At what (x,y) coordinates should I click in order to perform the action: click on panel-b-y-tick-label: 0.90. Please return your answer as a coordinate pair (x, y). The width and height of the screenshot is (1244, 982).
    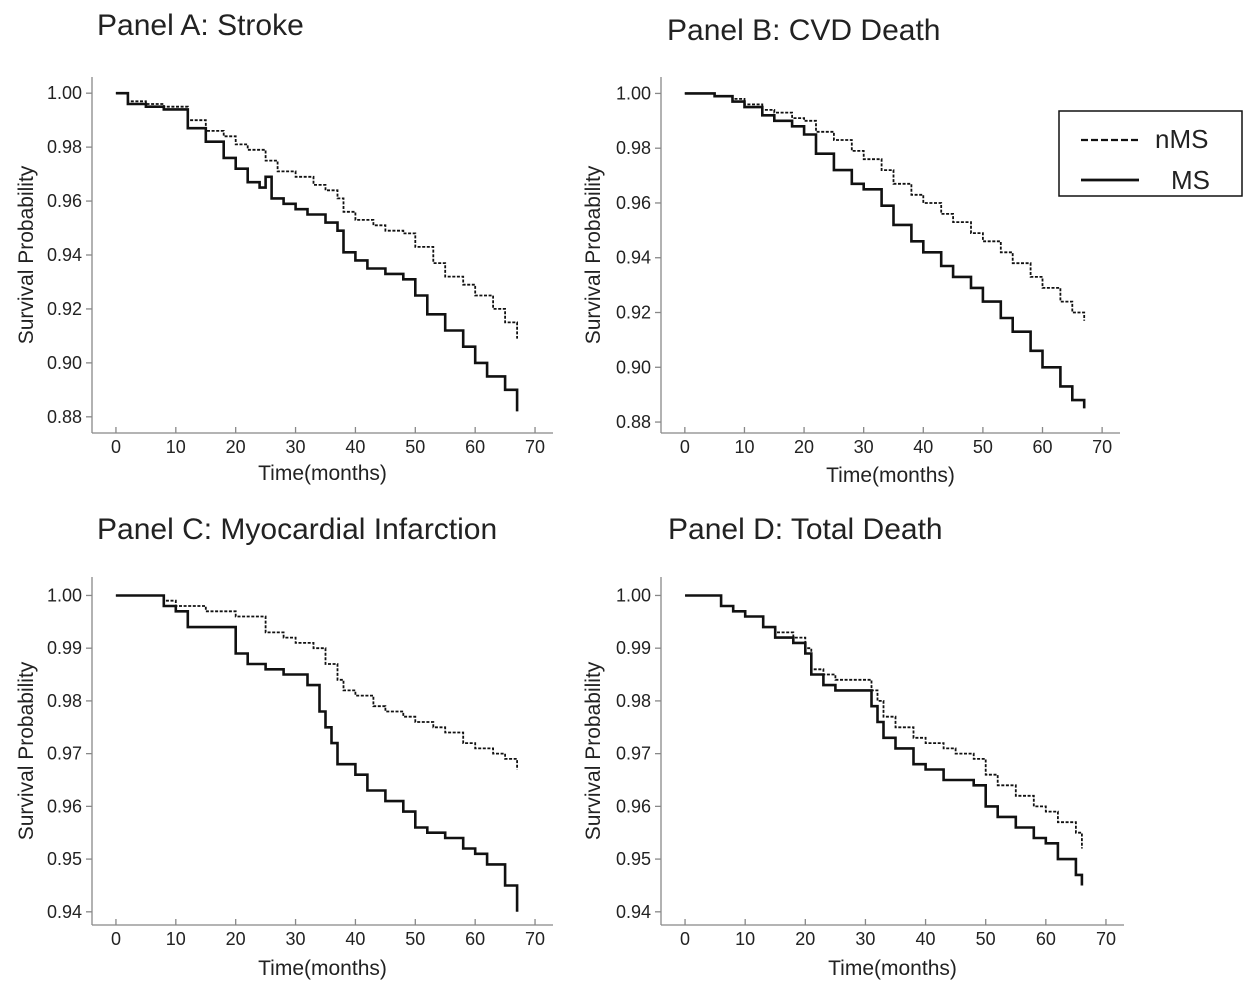
    Looking at the image, I should click on (633, 367).